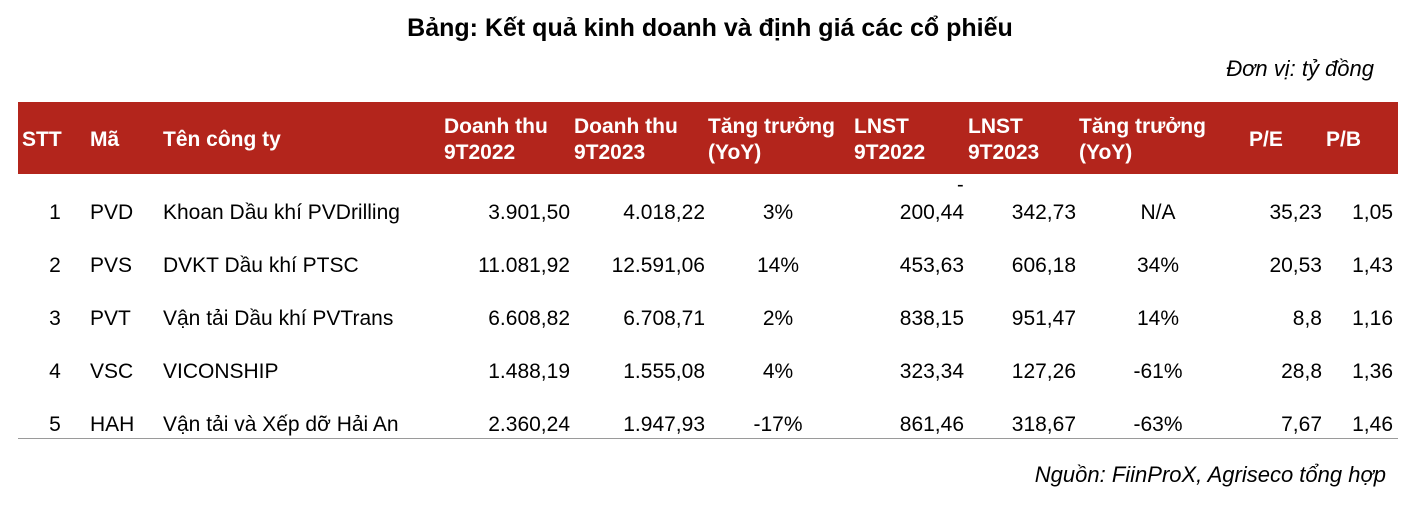 Image resolution: width=1420 pixels, height=516 pixels. I want to click on cell-revenue-growth: 4%, so click(778, 371).